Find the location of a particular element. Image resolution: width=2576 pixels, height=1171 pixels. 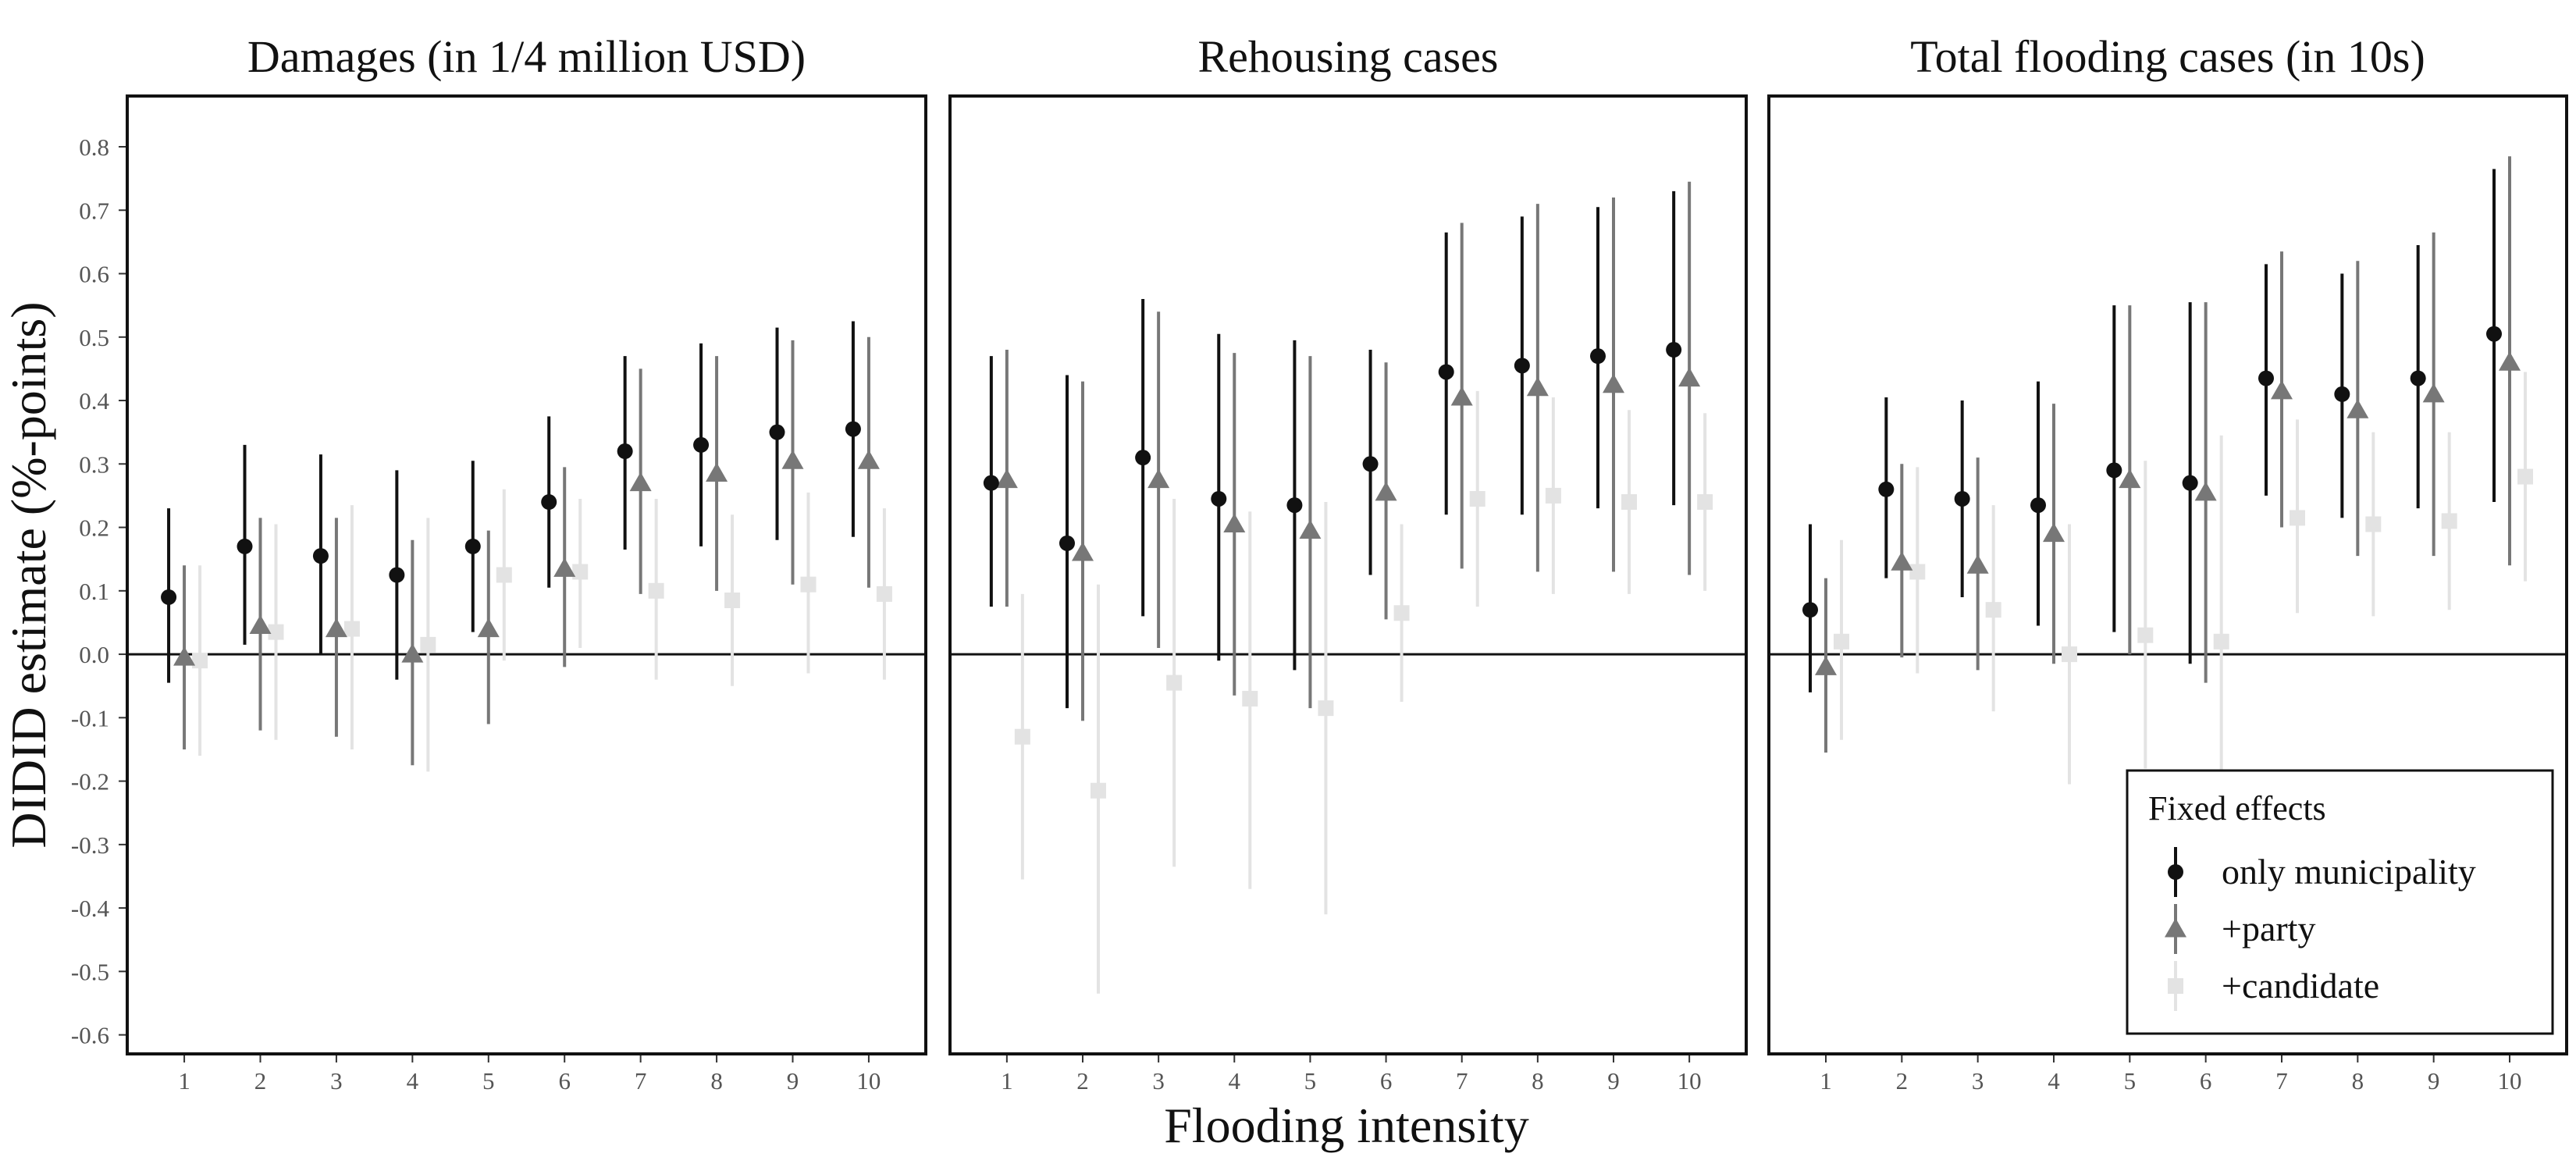

panel-title: Total flooding cases (in 10s) is located at coordinates (2167, 57).